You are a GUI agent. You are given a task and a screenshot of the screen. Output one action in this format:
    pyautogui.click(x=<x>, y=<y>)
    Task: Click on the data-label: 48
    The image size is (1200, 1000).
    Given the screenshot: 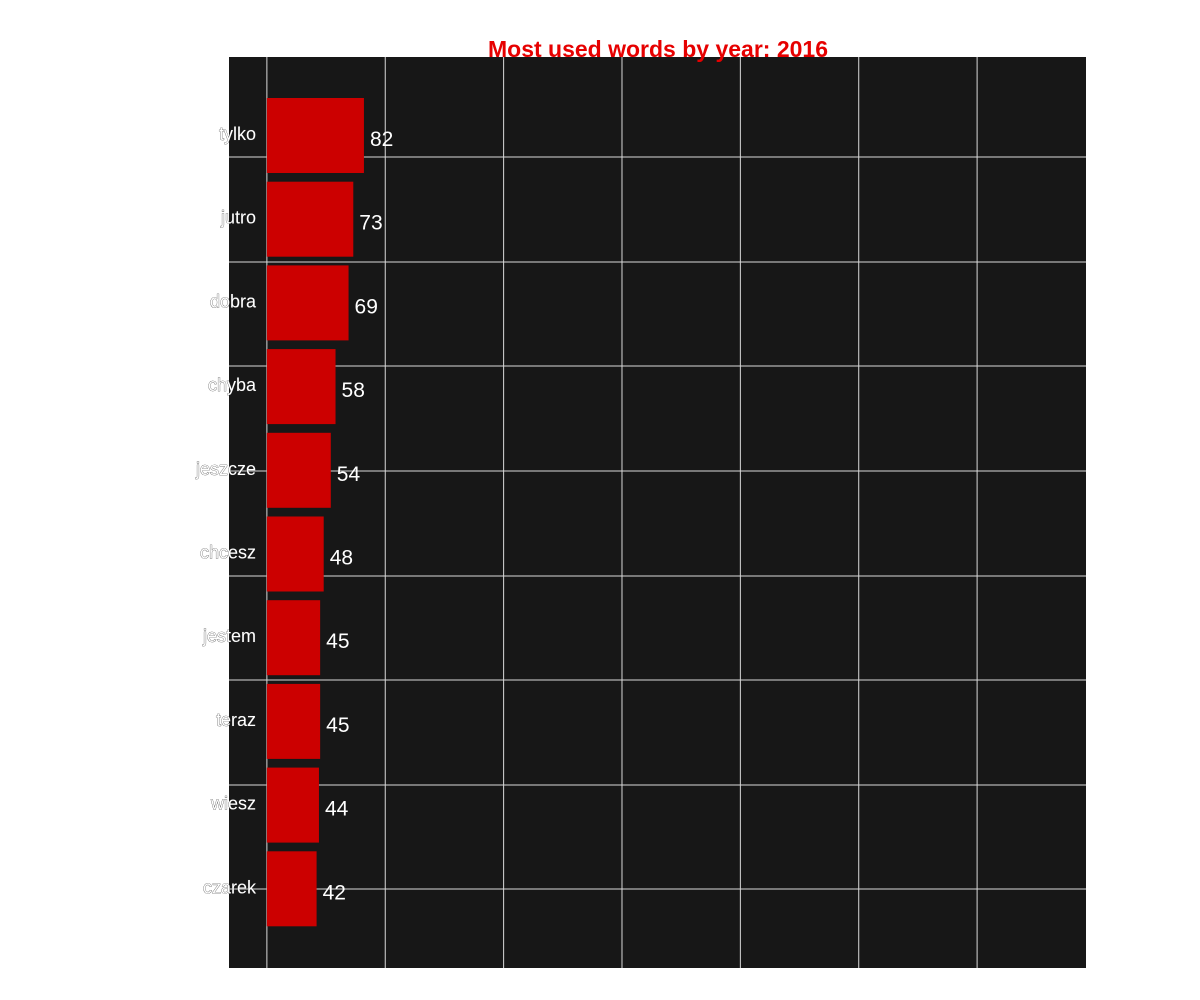 What is the action you would take?
    pyautogui.click(x=341, y=558)
    